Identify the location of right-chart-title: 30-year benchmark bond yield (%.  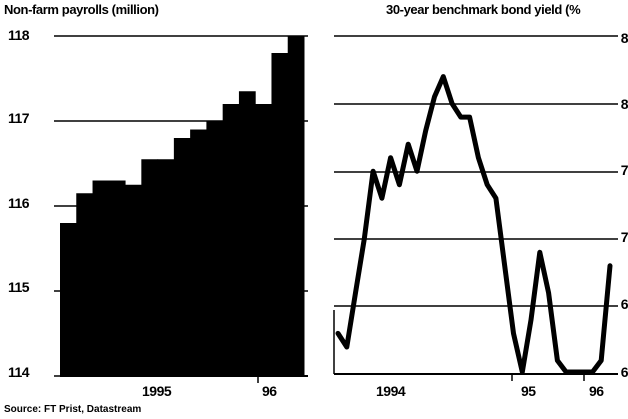
(483, 9).